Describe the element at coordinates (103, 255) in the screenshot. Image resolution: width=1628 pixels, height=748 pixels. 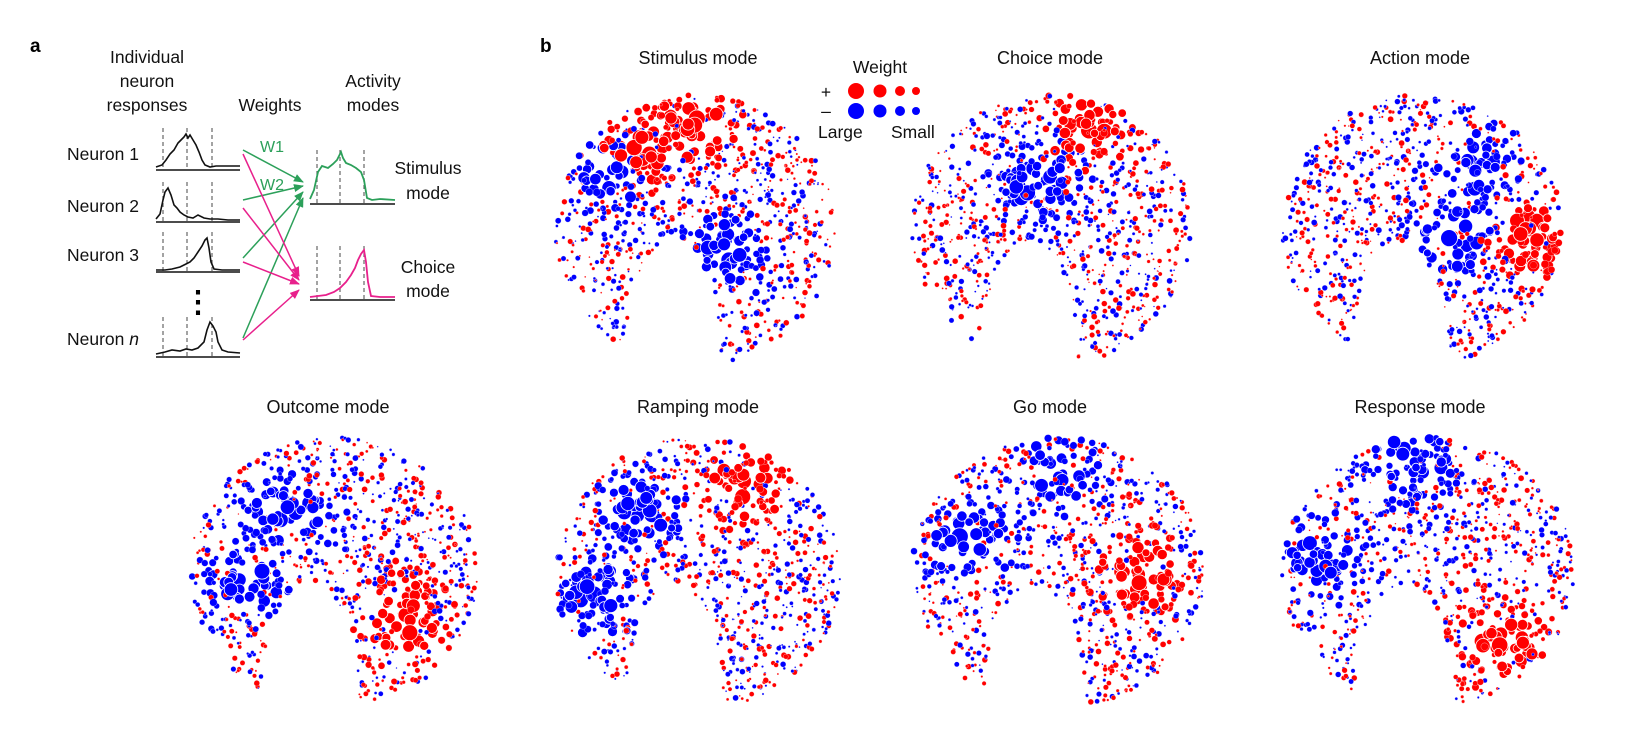
I see `neuron-3-label: Neuron 3` at that location.